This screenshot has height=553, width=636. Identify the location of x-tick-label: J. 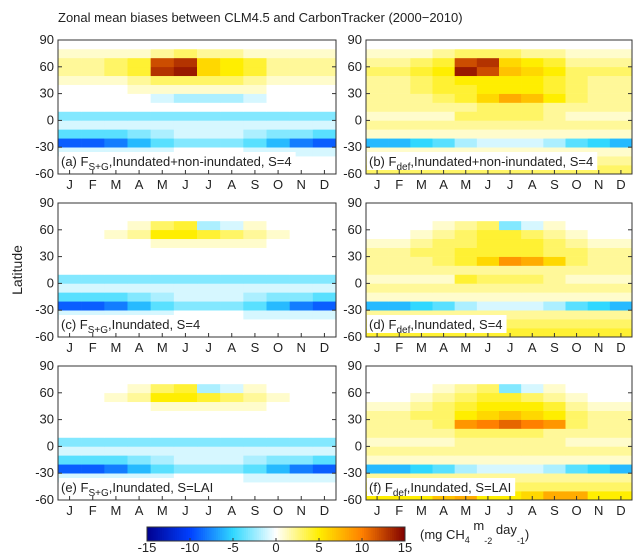
(488, 510).